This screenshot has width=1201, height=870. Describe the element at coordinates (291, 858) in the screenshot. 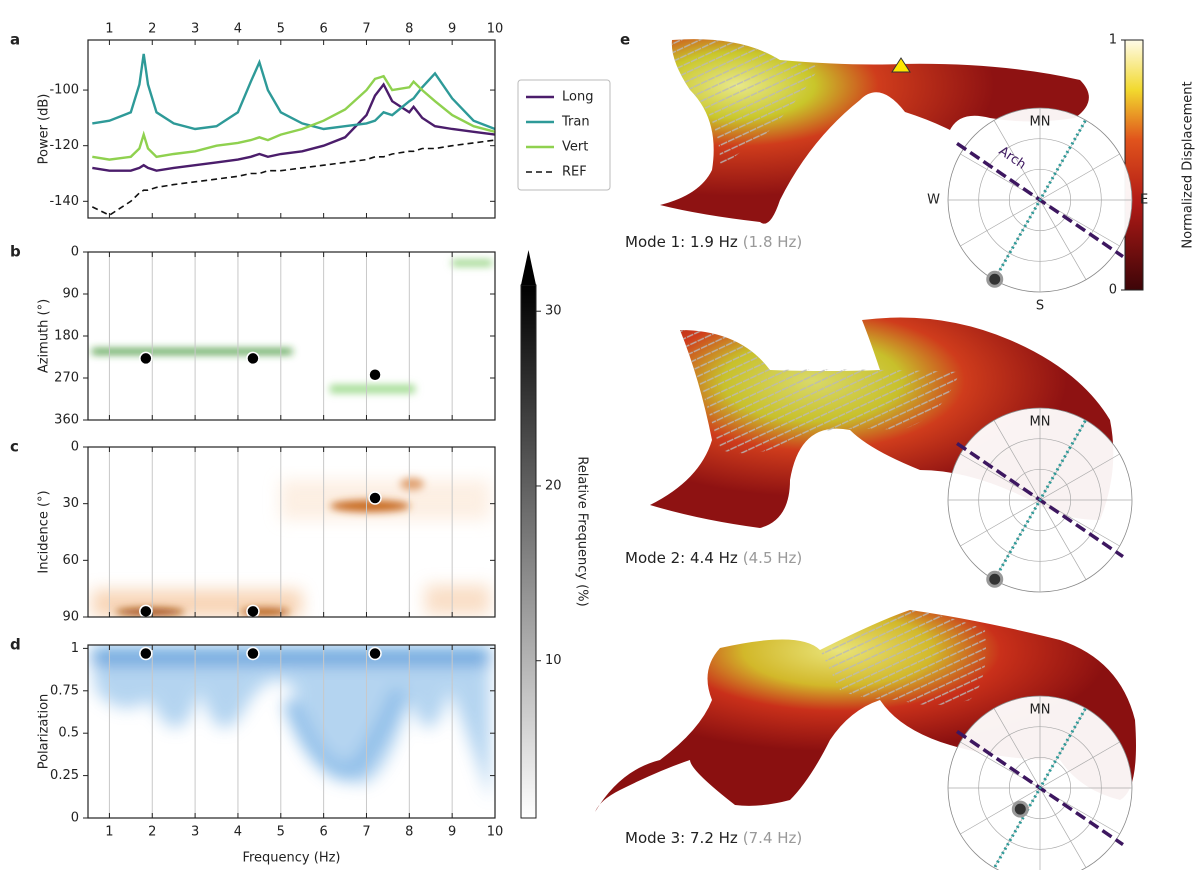

I see `x-axis-label: Frequency (Hz)` at that location.